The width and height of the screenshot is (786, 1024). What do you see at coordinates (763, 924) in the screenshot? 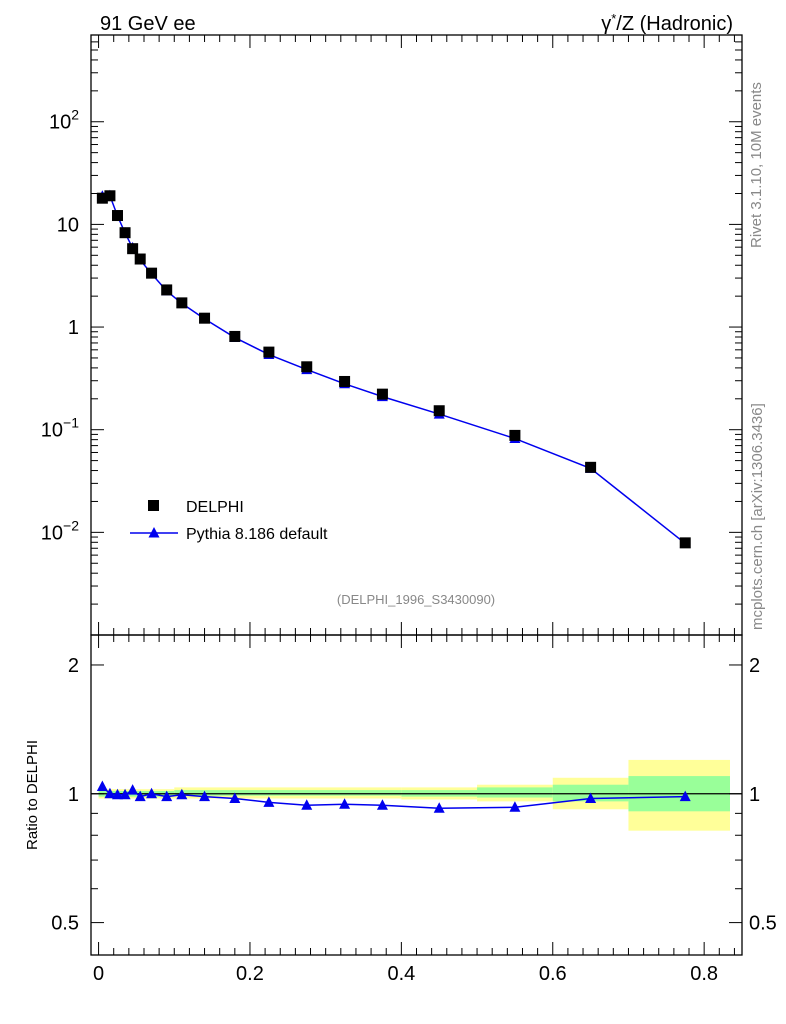
I see `ratio-ytick-label-right: 0.5` at bounding box center [763, 924].